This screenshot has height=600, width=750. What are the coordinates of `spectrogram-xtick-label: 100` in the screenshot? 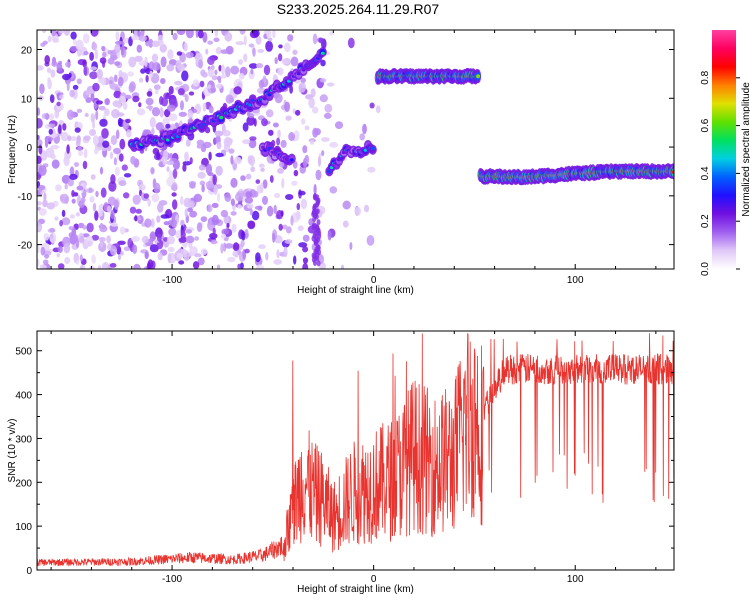 It's located at (575, 280).